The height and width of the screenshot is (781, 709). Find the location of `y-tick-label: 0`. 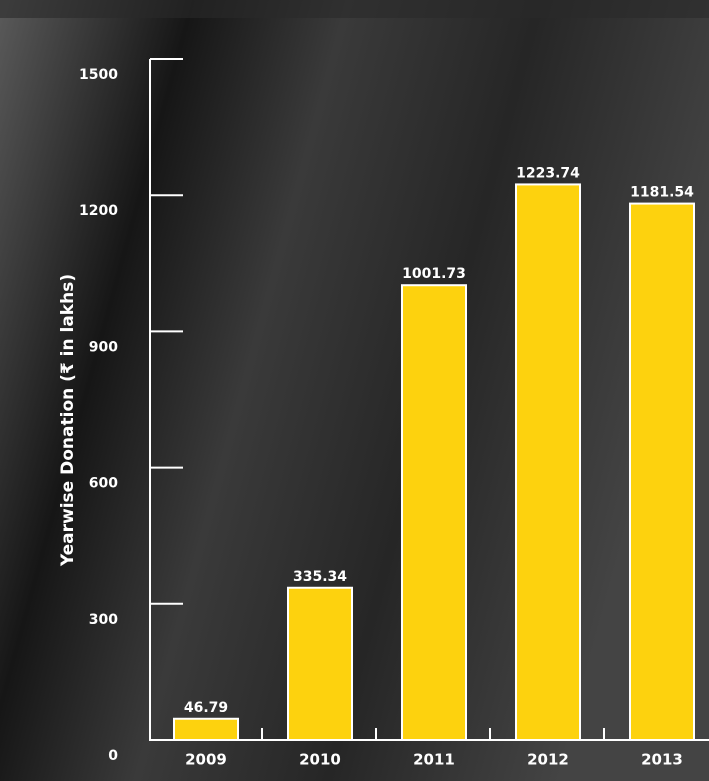

y-tick-label: 0 is located at coordinates (113, 756).